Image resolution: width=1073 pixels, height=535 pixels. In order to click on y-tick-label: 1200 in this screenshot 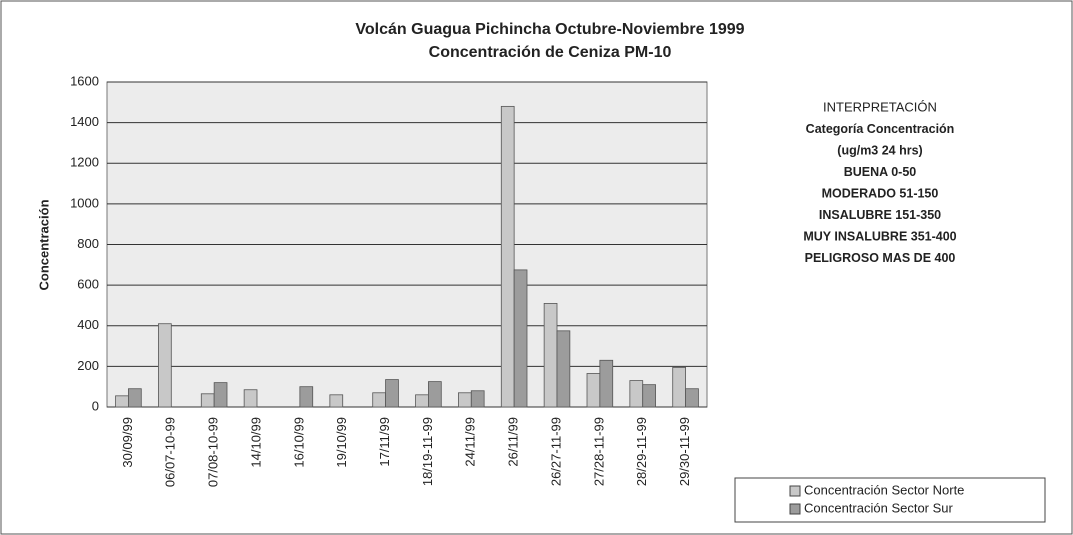, I will do `click(84, 162)`.